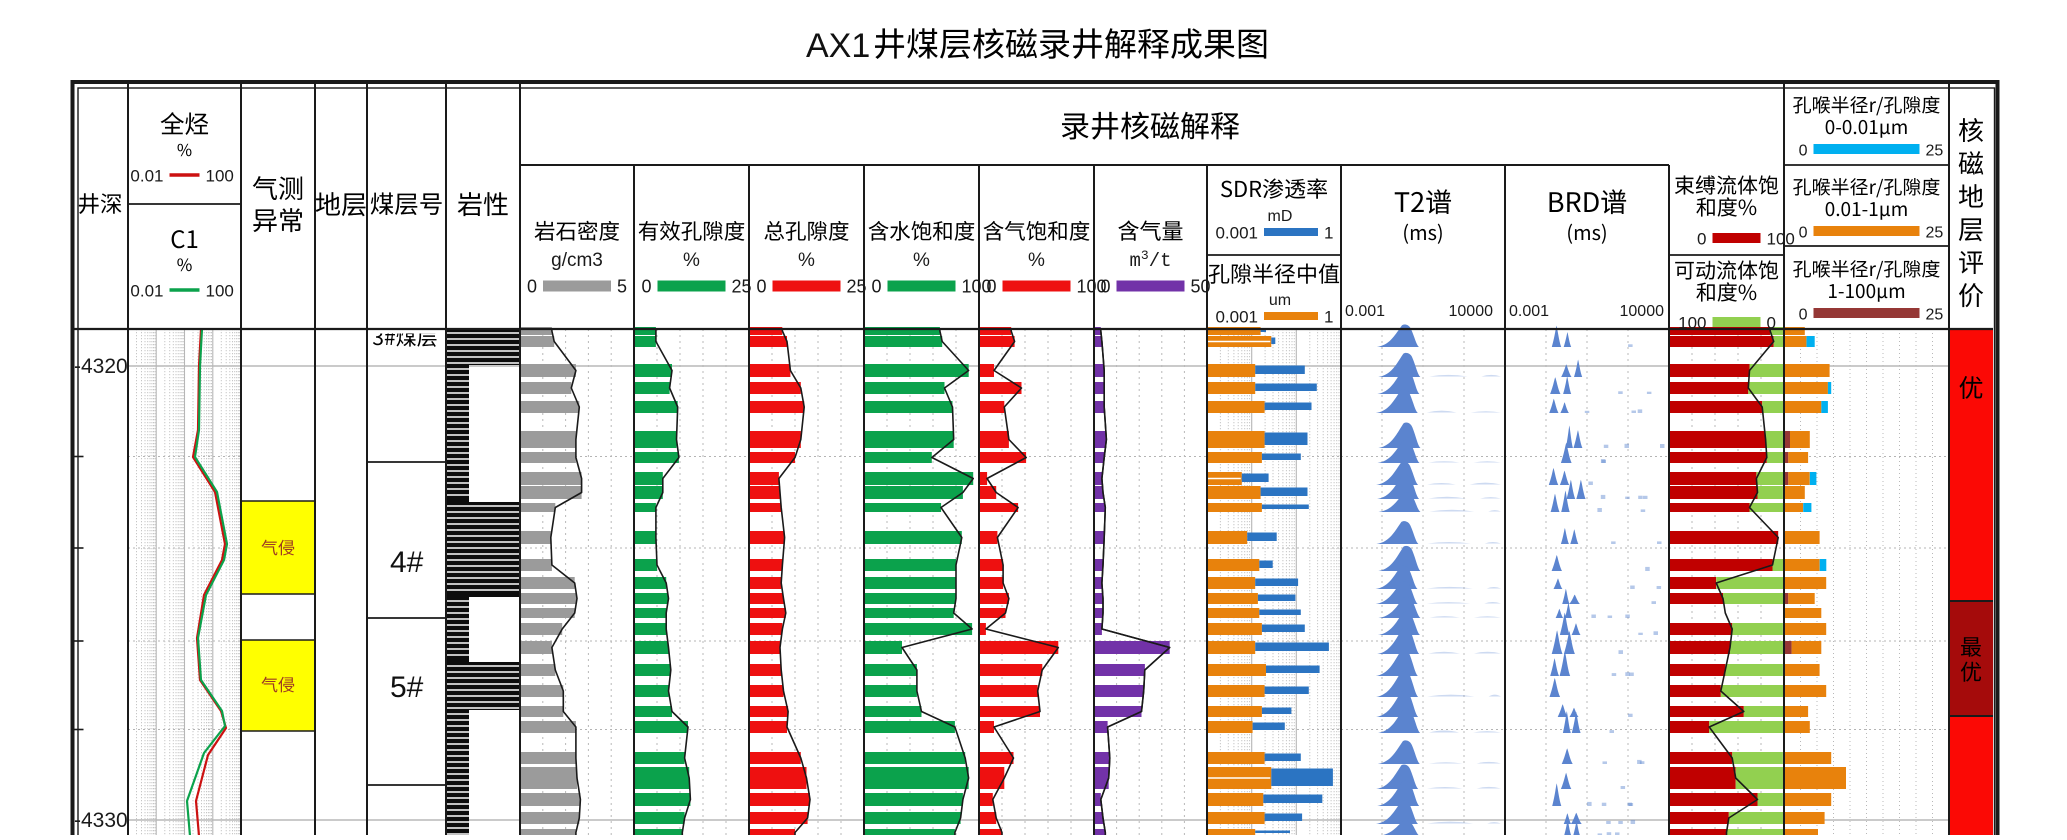 The image size is (2067, 840). What do you see at coordinates (577, 260) in the screenshot?
I see `svg-text: g/cm3` at bounding box center [577, 260].